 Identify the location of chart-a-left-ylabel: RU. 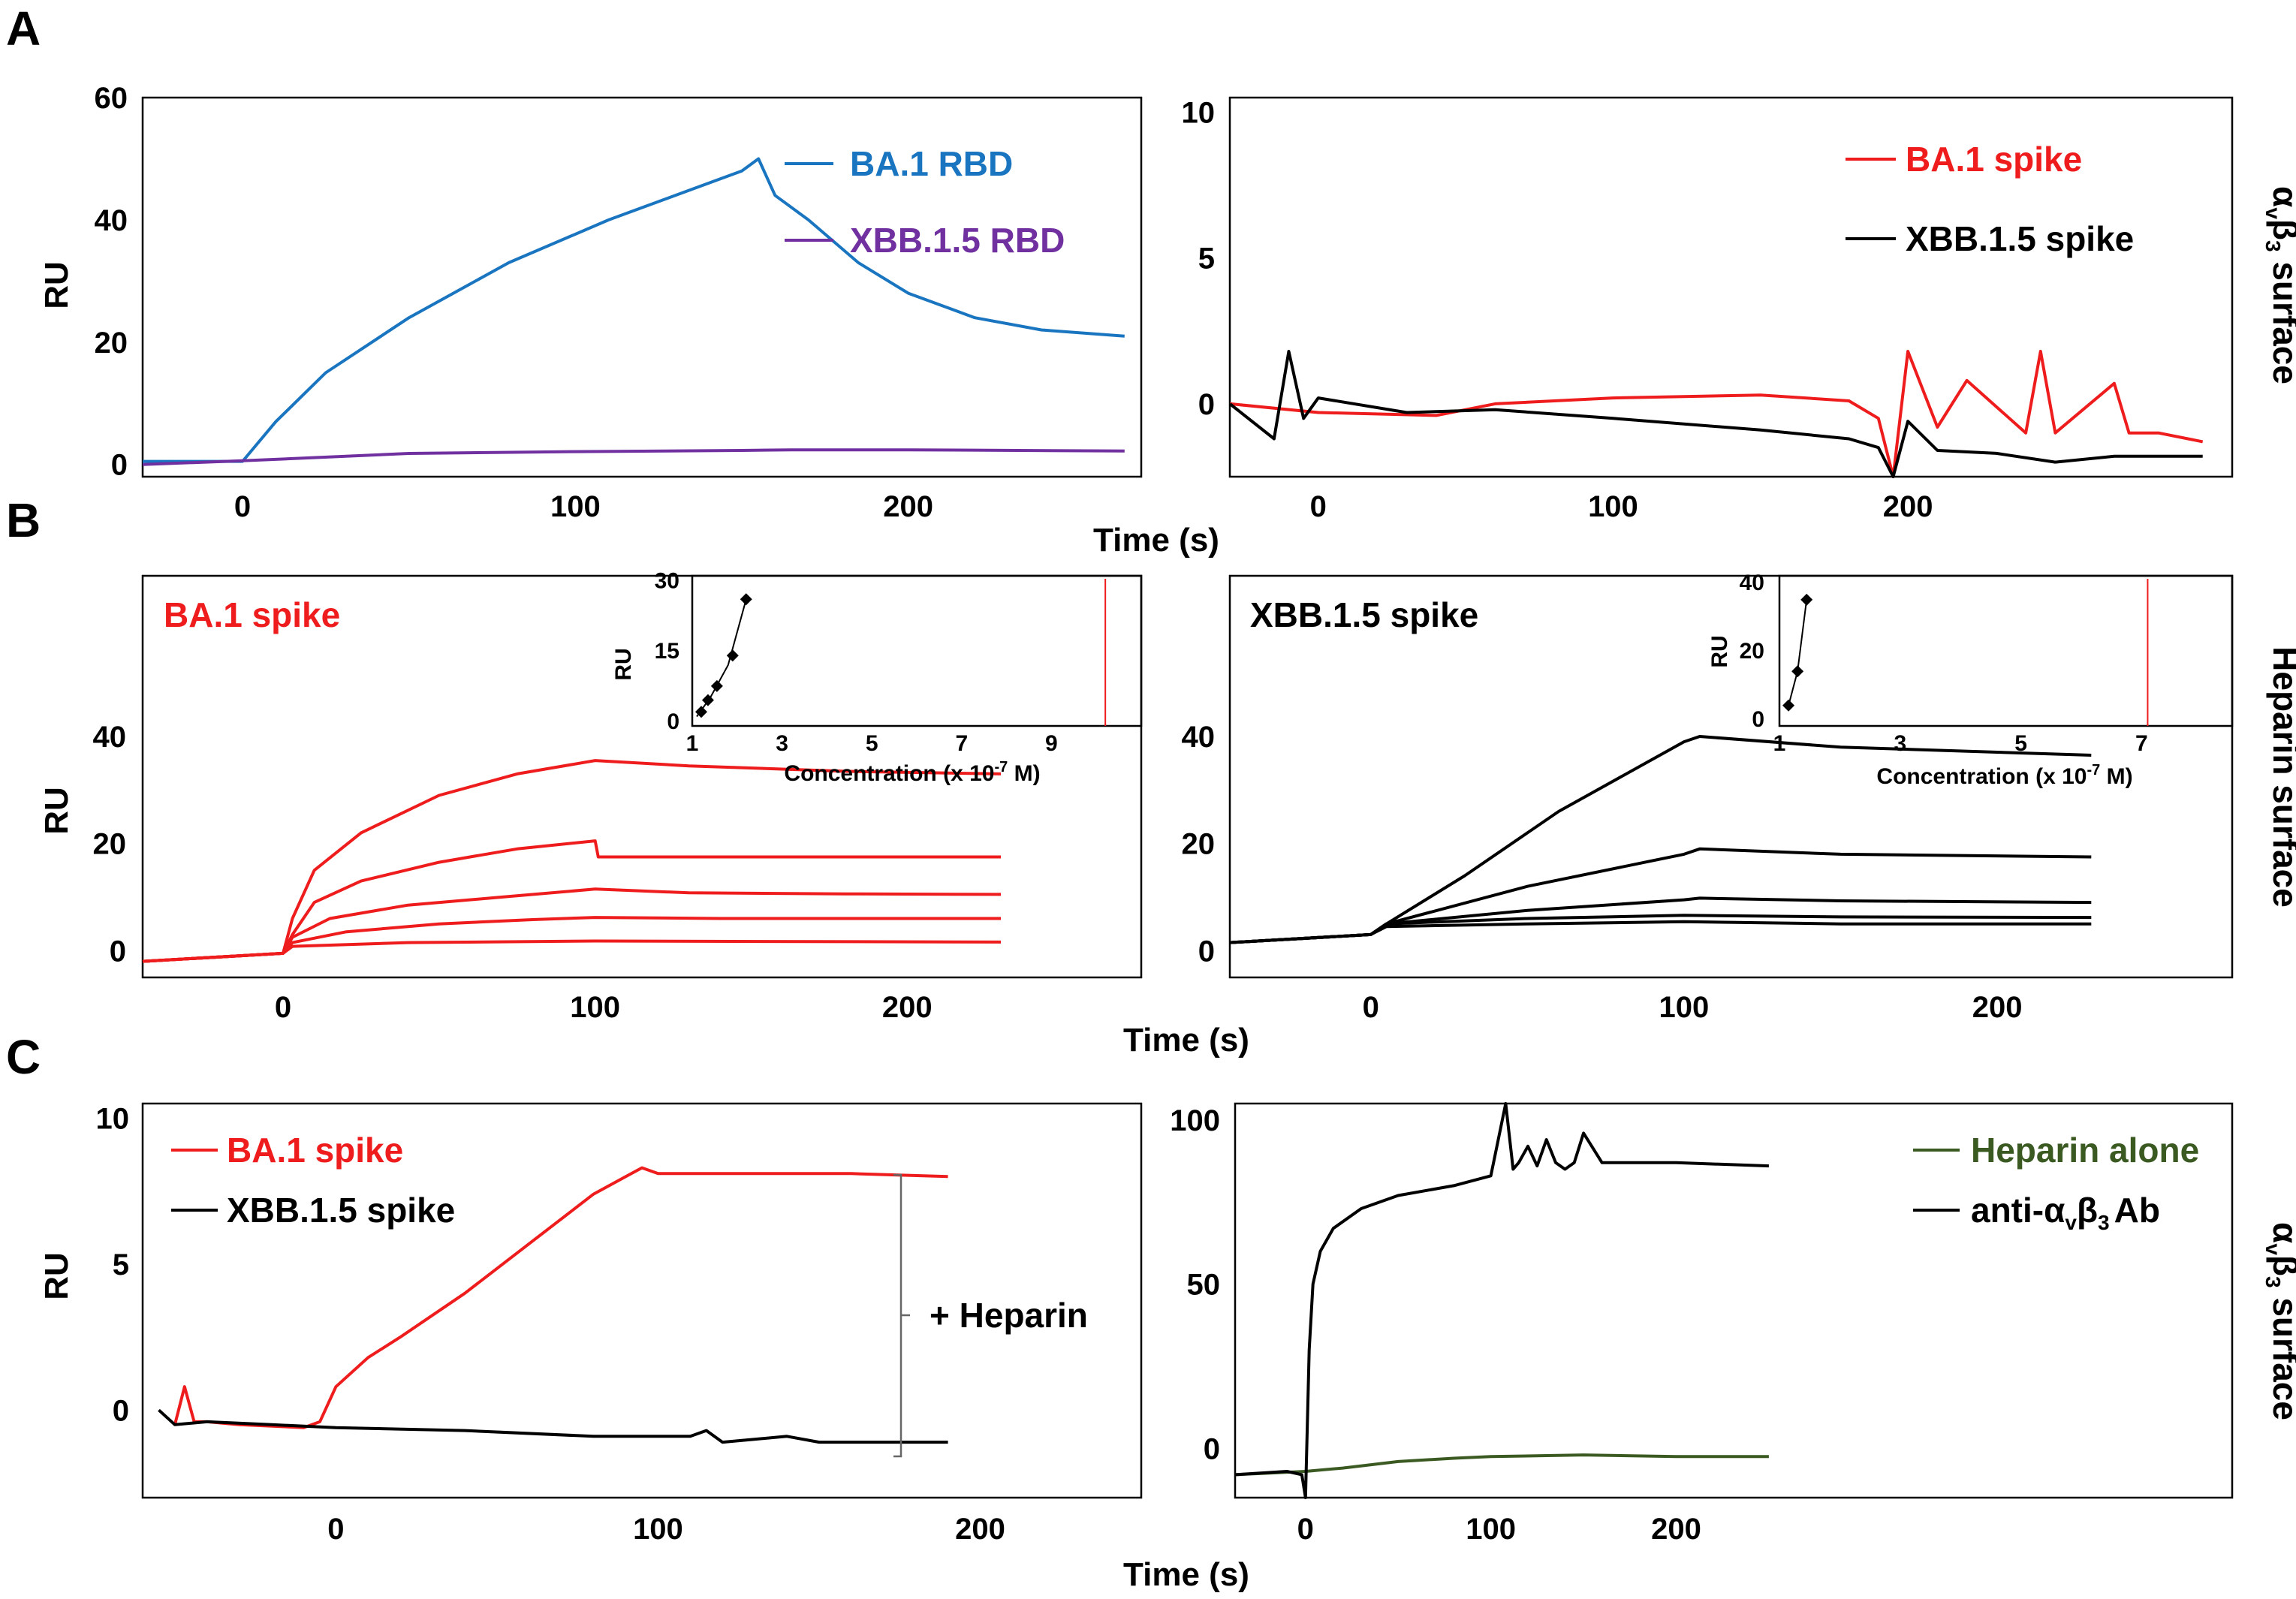
(56, 285).